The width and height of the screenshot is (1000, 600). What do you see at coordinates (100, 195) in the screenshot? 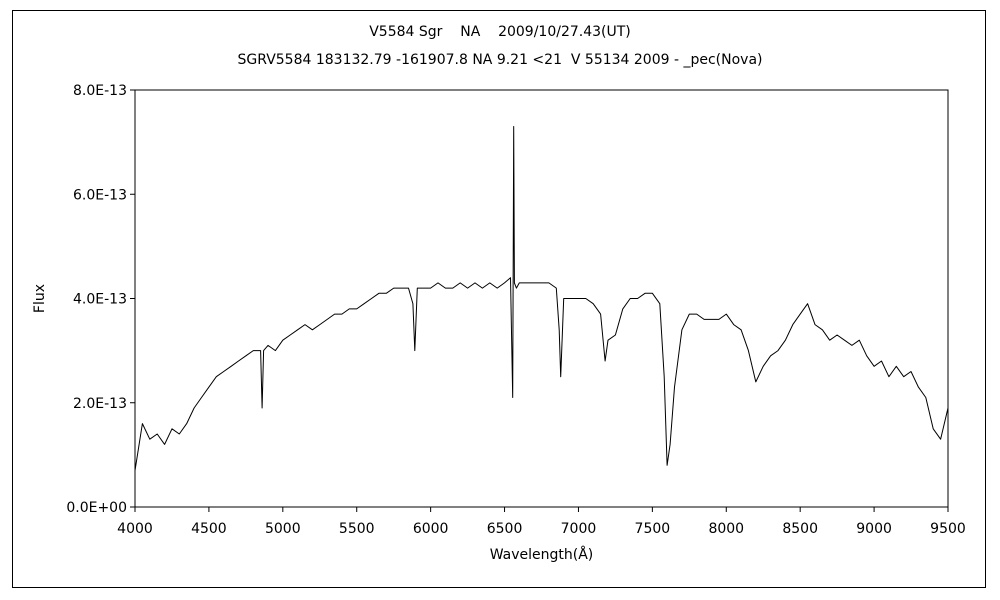
I see `y-tick-label: 6.0E-13` at bounding box center [100, 195].